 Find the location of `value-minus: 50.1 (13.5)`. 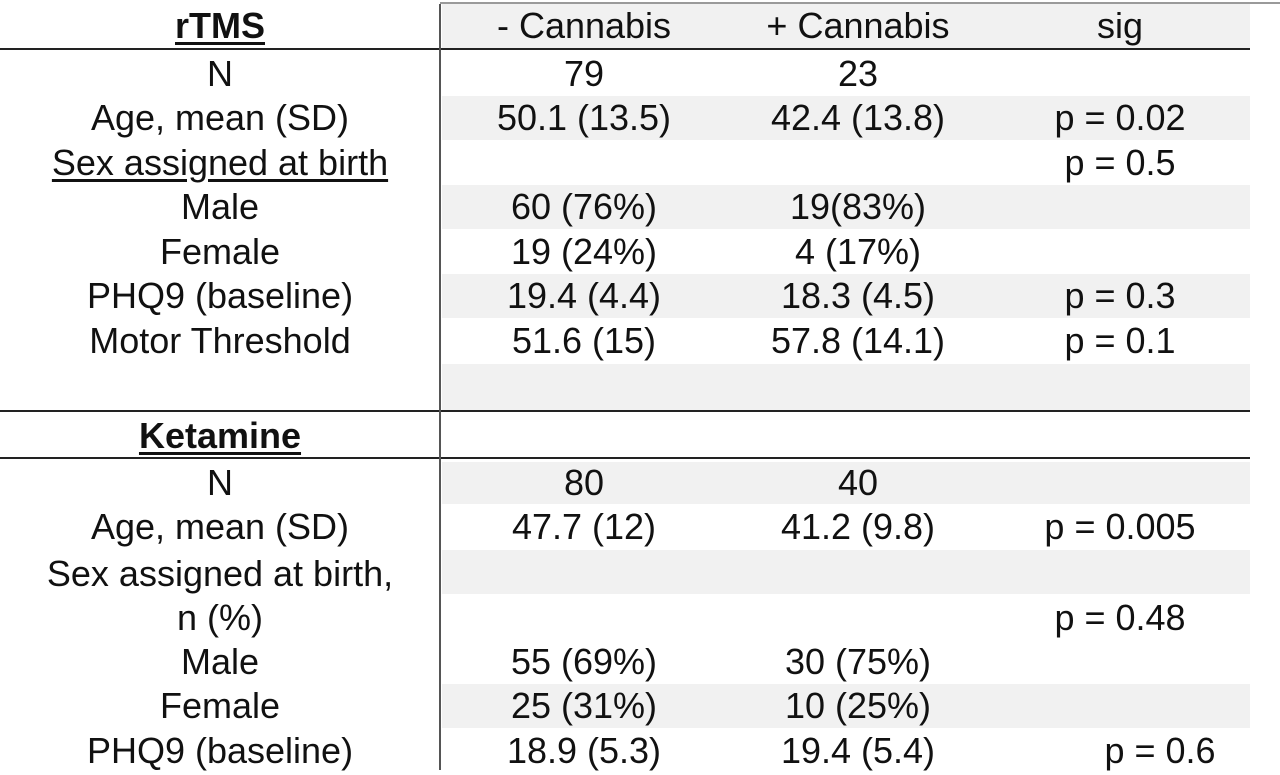

value-minus: 50.1 (13.5) is located at coordinates (584, 117).